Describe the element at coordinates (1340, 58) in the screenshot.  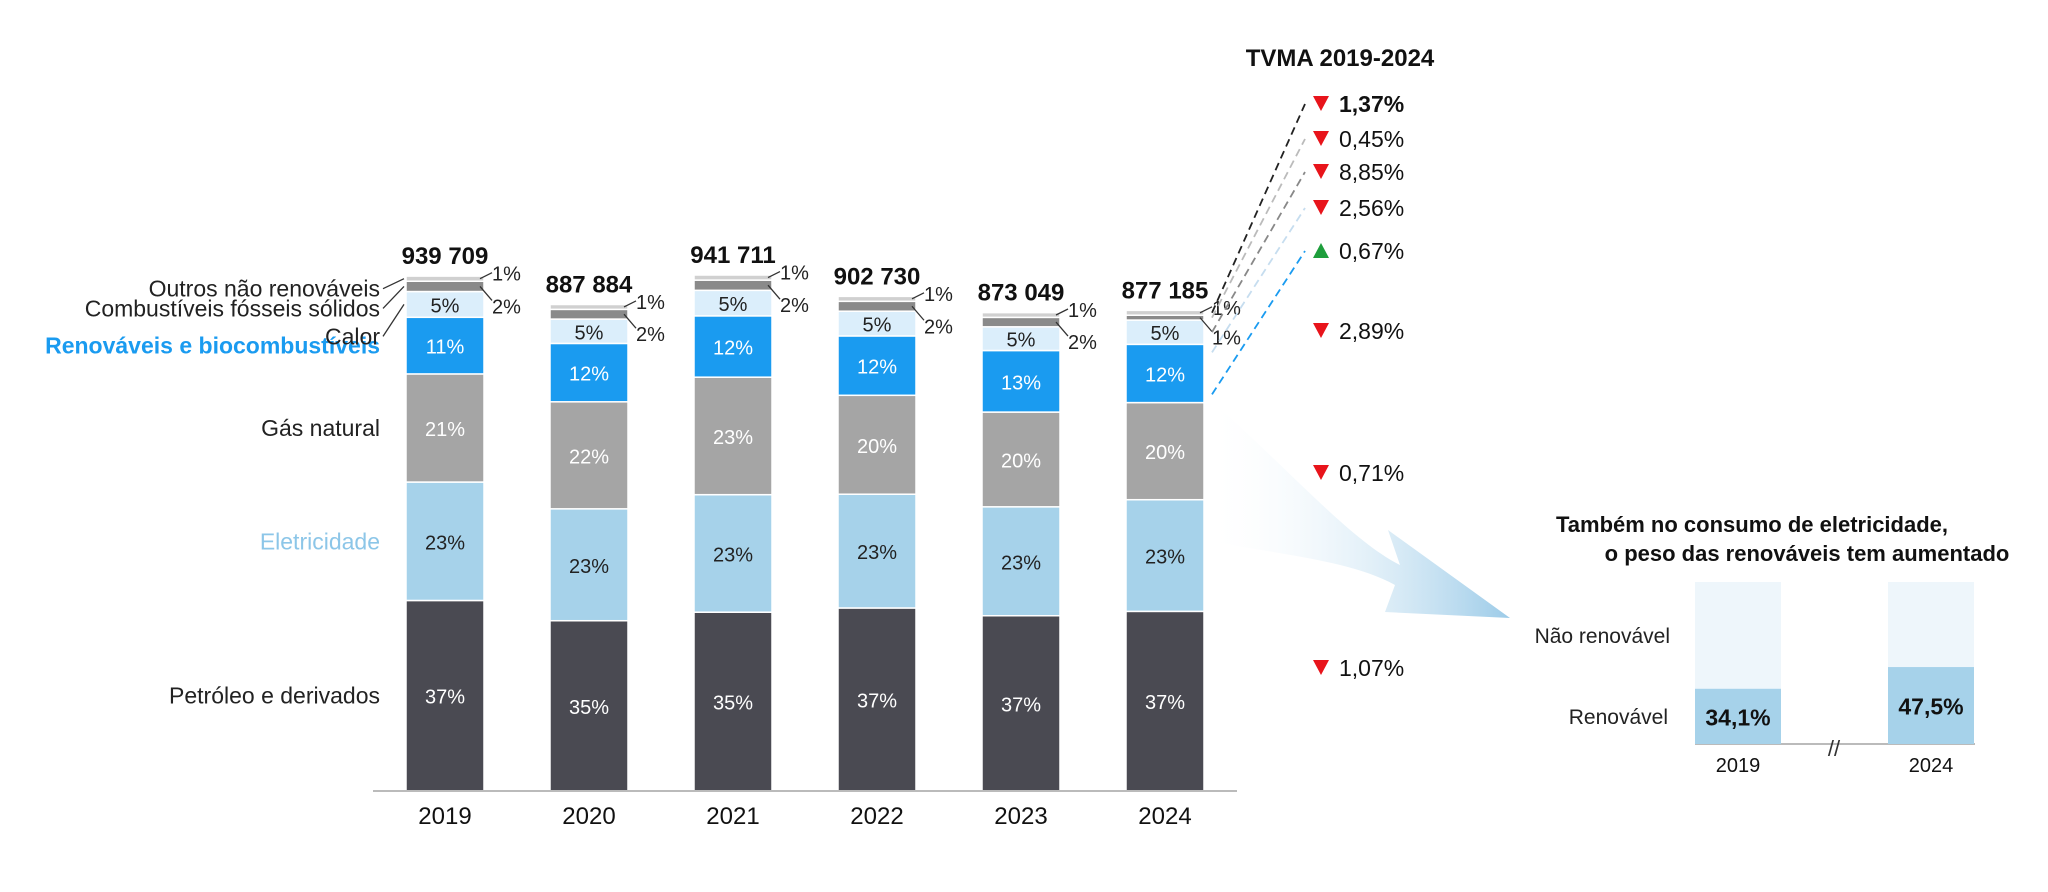
I see `tvma-title: TVMA 2019-2024` at that location.